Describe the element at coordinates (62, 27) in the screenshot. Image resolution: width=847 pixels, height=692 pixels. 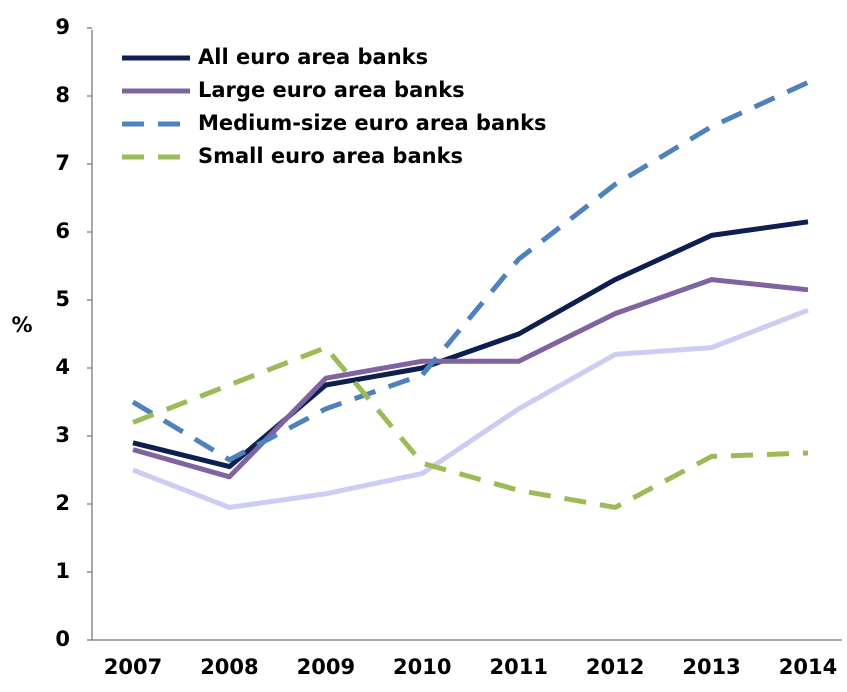
I see `y-tick-label: 9` at that location.